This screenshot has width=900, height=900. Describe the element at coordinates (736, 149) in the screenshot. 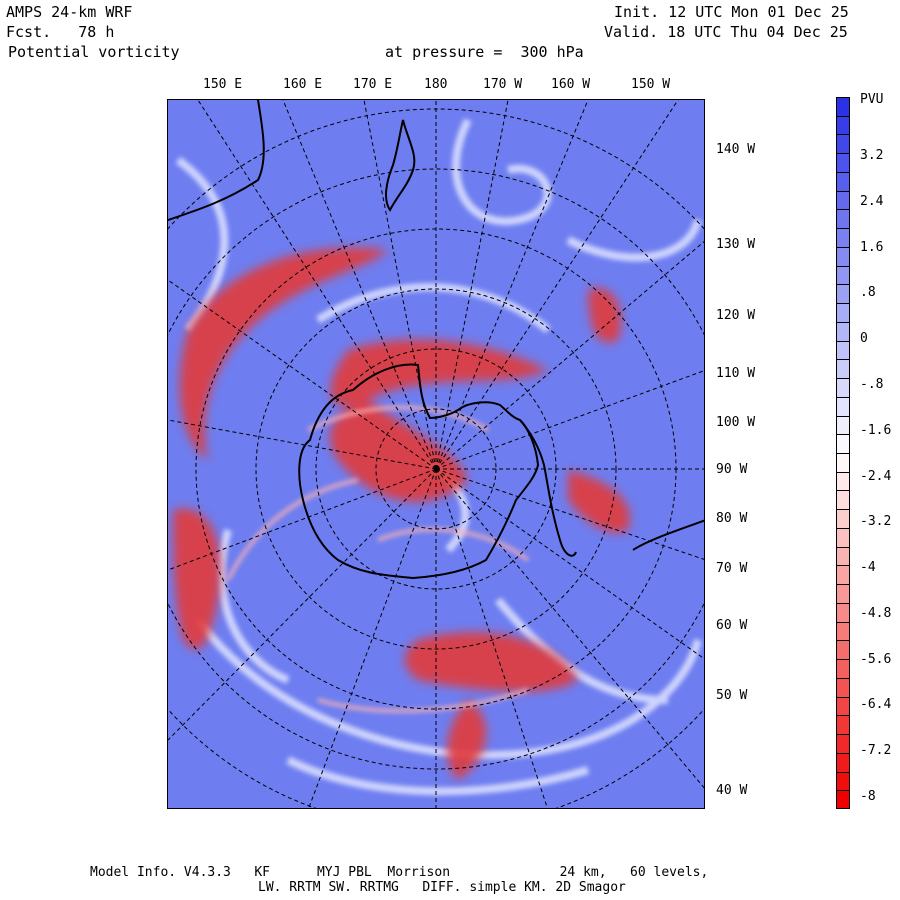

I see `lon-label-right: 140 W` at that location.